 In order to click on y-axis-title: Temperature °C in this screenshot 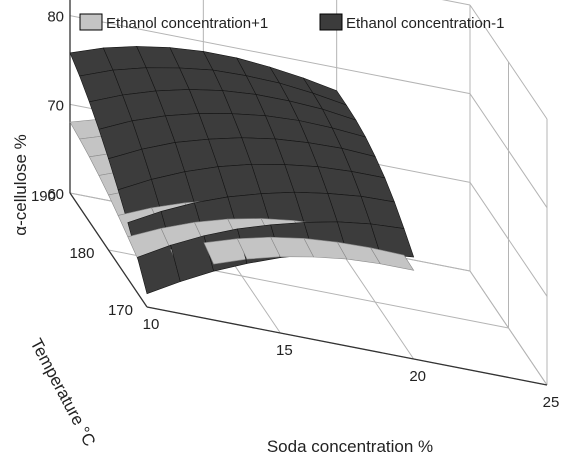, I will do `click(62, 392)`.